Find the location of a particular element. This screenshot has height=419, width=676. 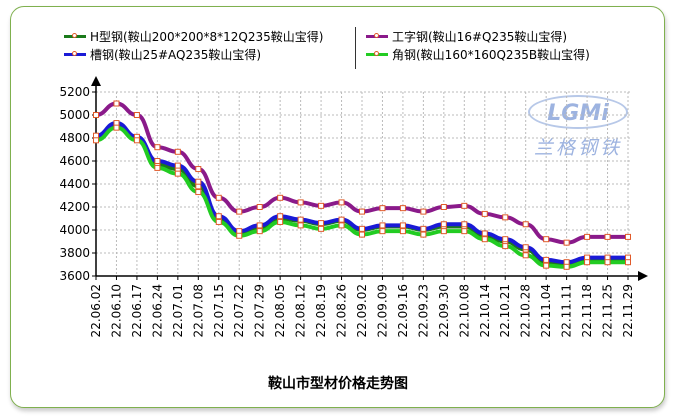

x-tick-label: 22.06.02 is located at coordinates (96, 310).